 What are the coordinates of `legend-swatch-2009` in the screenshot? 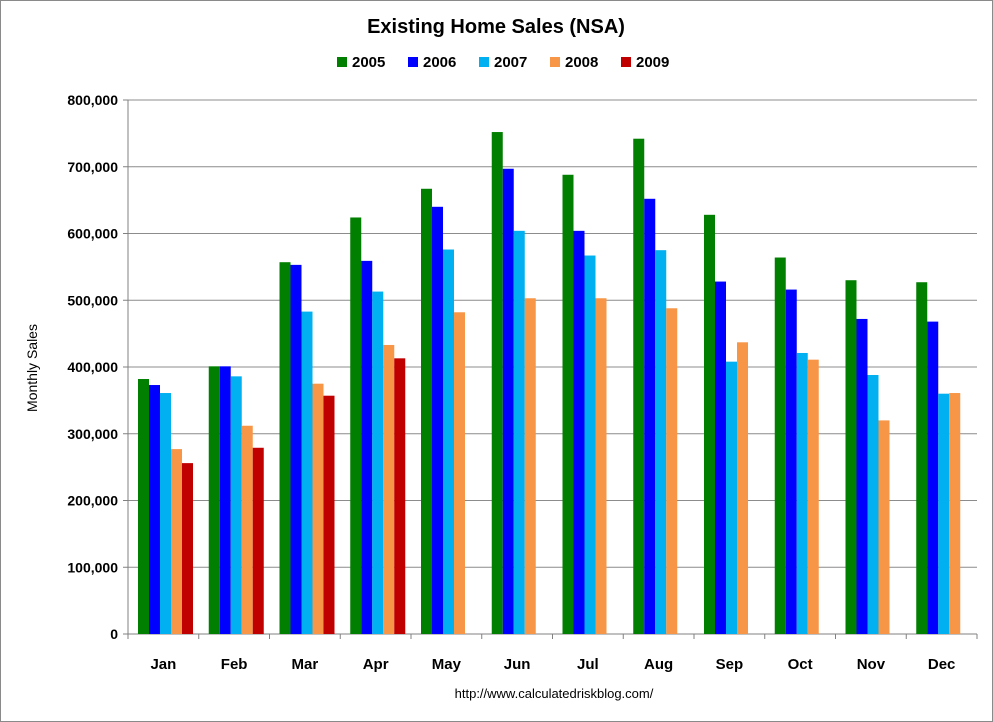 It's located at (626, 62).